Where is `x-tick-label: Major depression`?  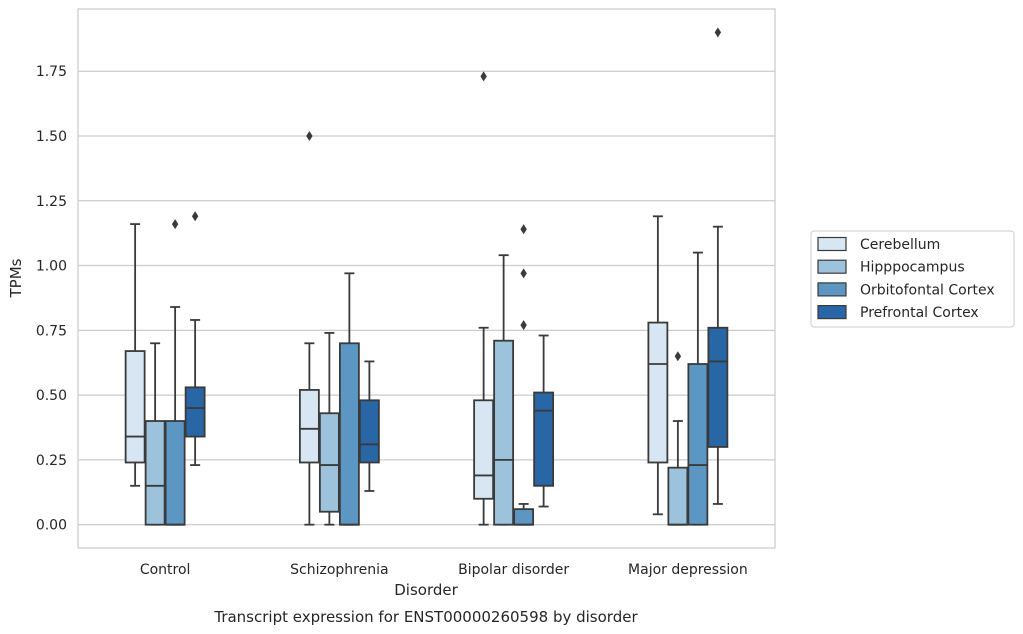
x-tick-label: Major depression is located at coordinates (688, 570).